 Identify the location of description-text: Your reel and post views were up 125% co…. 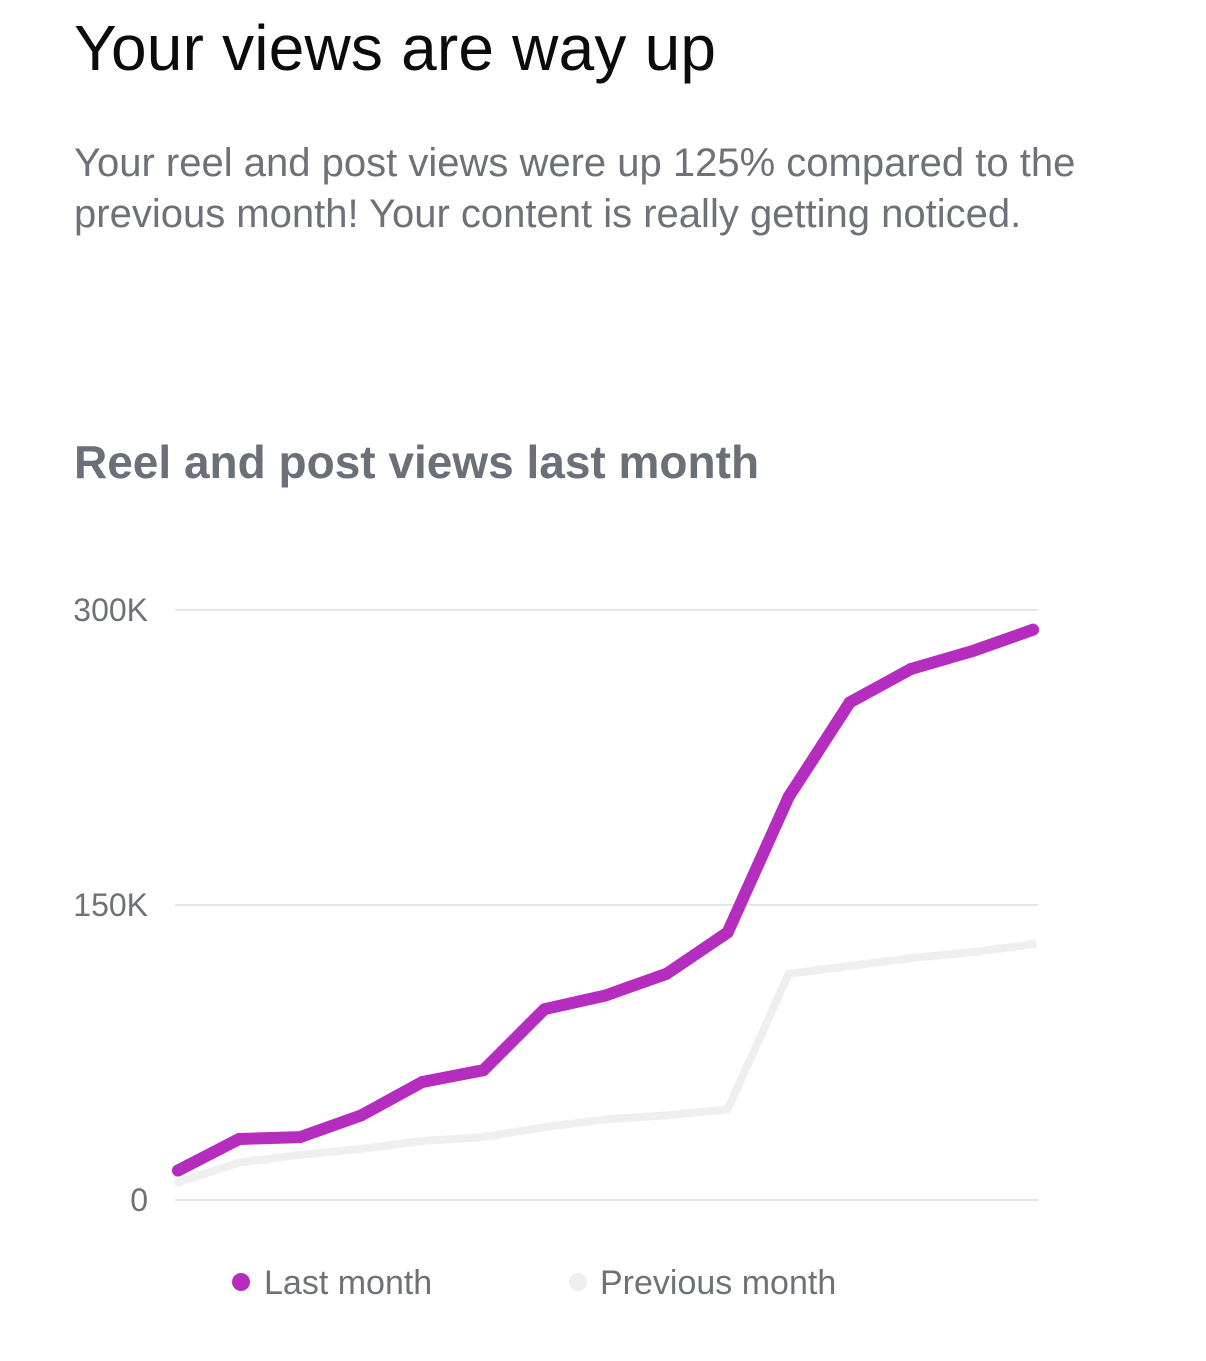
(575, 188).